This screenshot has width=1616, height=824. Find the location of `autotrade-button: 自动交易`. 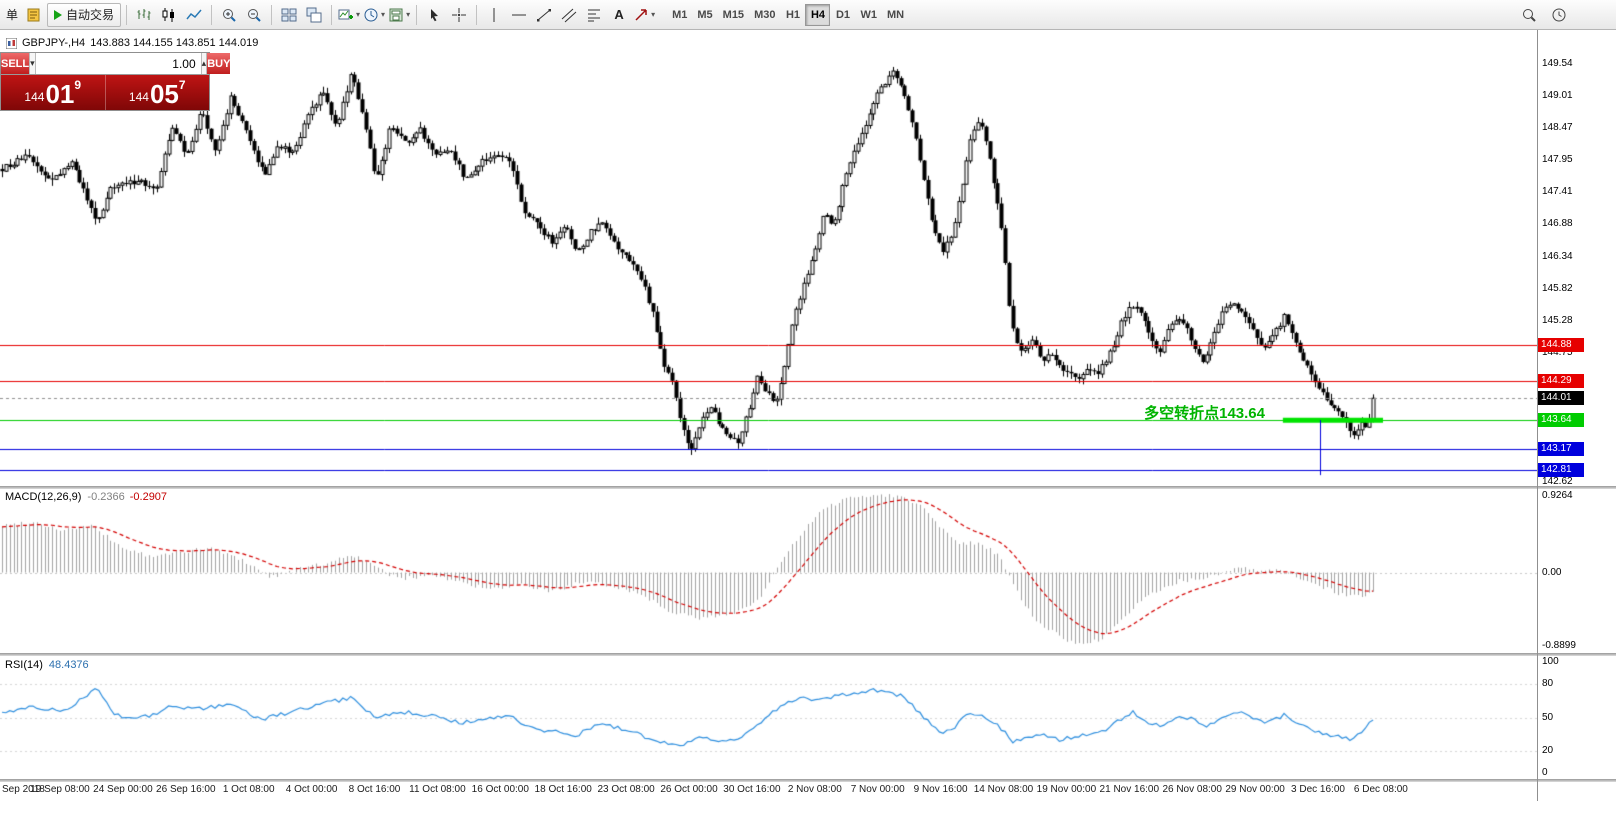

autotrade-button: 自动交易 is located at coordinates (84, 14).